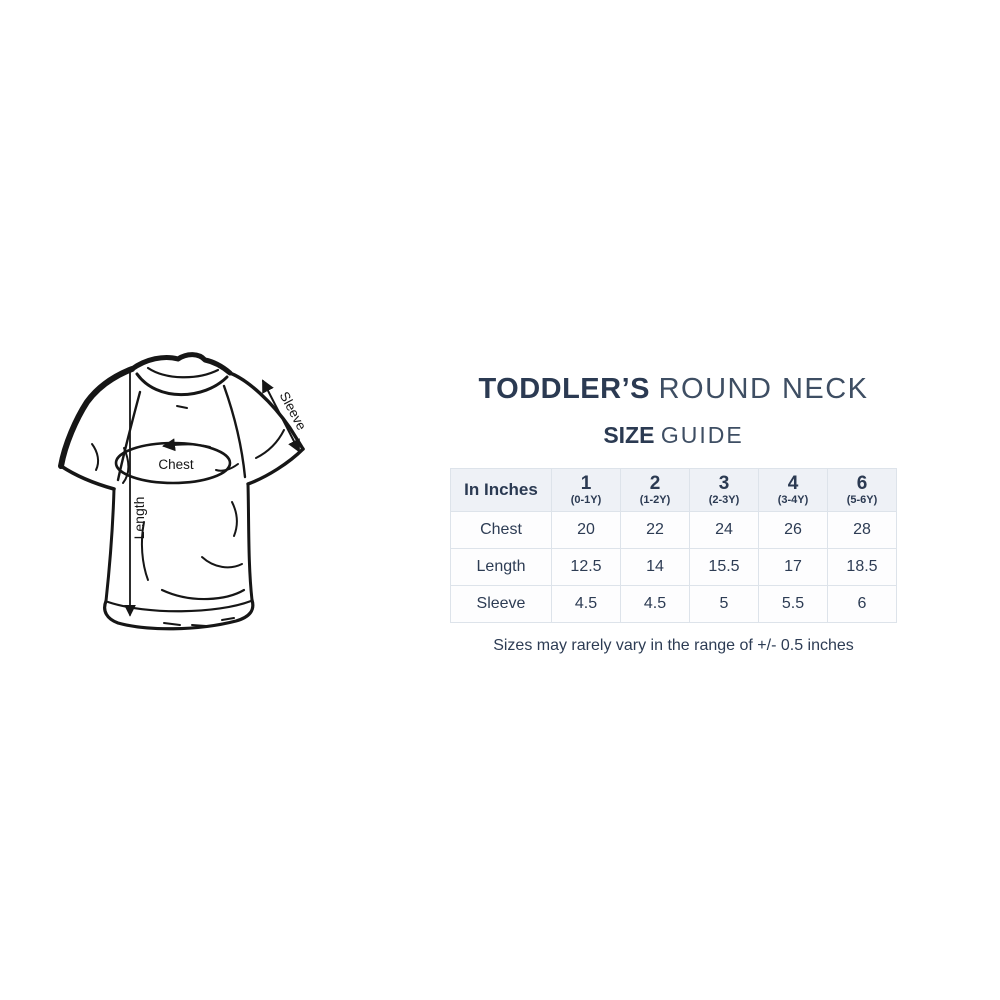 The height and width of the screenshot is (1000, 1000). I want to click on size-number: 4, so click(793, 483).